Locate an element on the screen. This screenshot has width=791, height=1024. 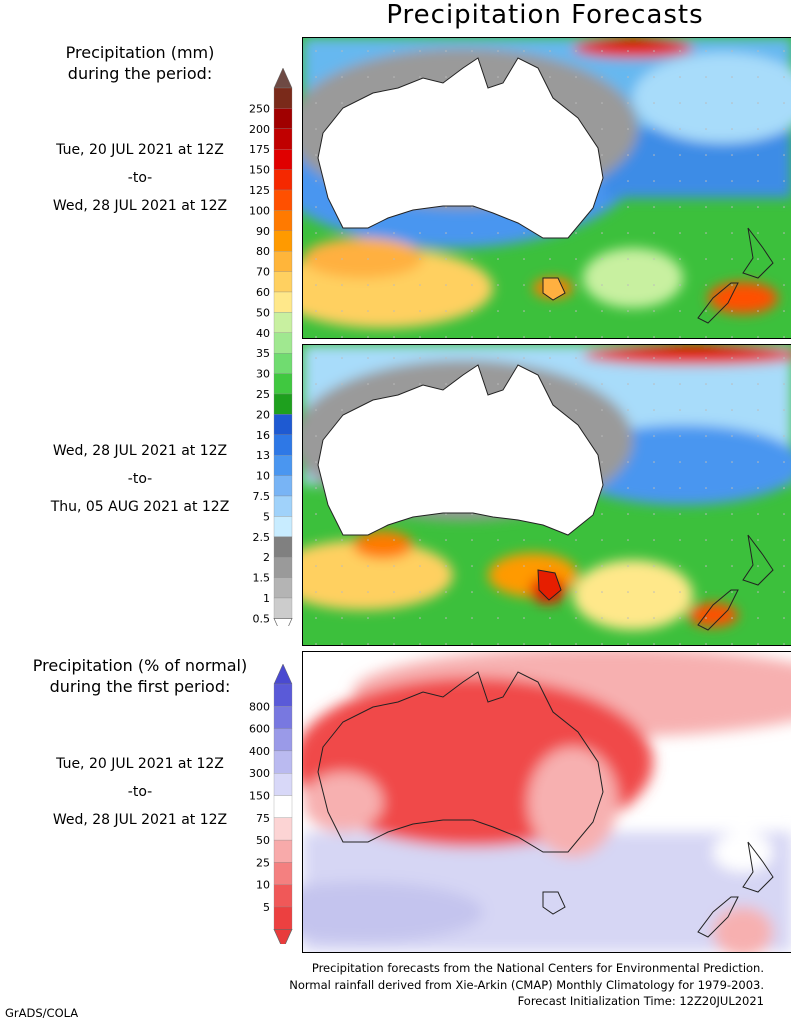
panel3-header-line2: during the first period: is located at coordinates (140, 686).